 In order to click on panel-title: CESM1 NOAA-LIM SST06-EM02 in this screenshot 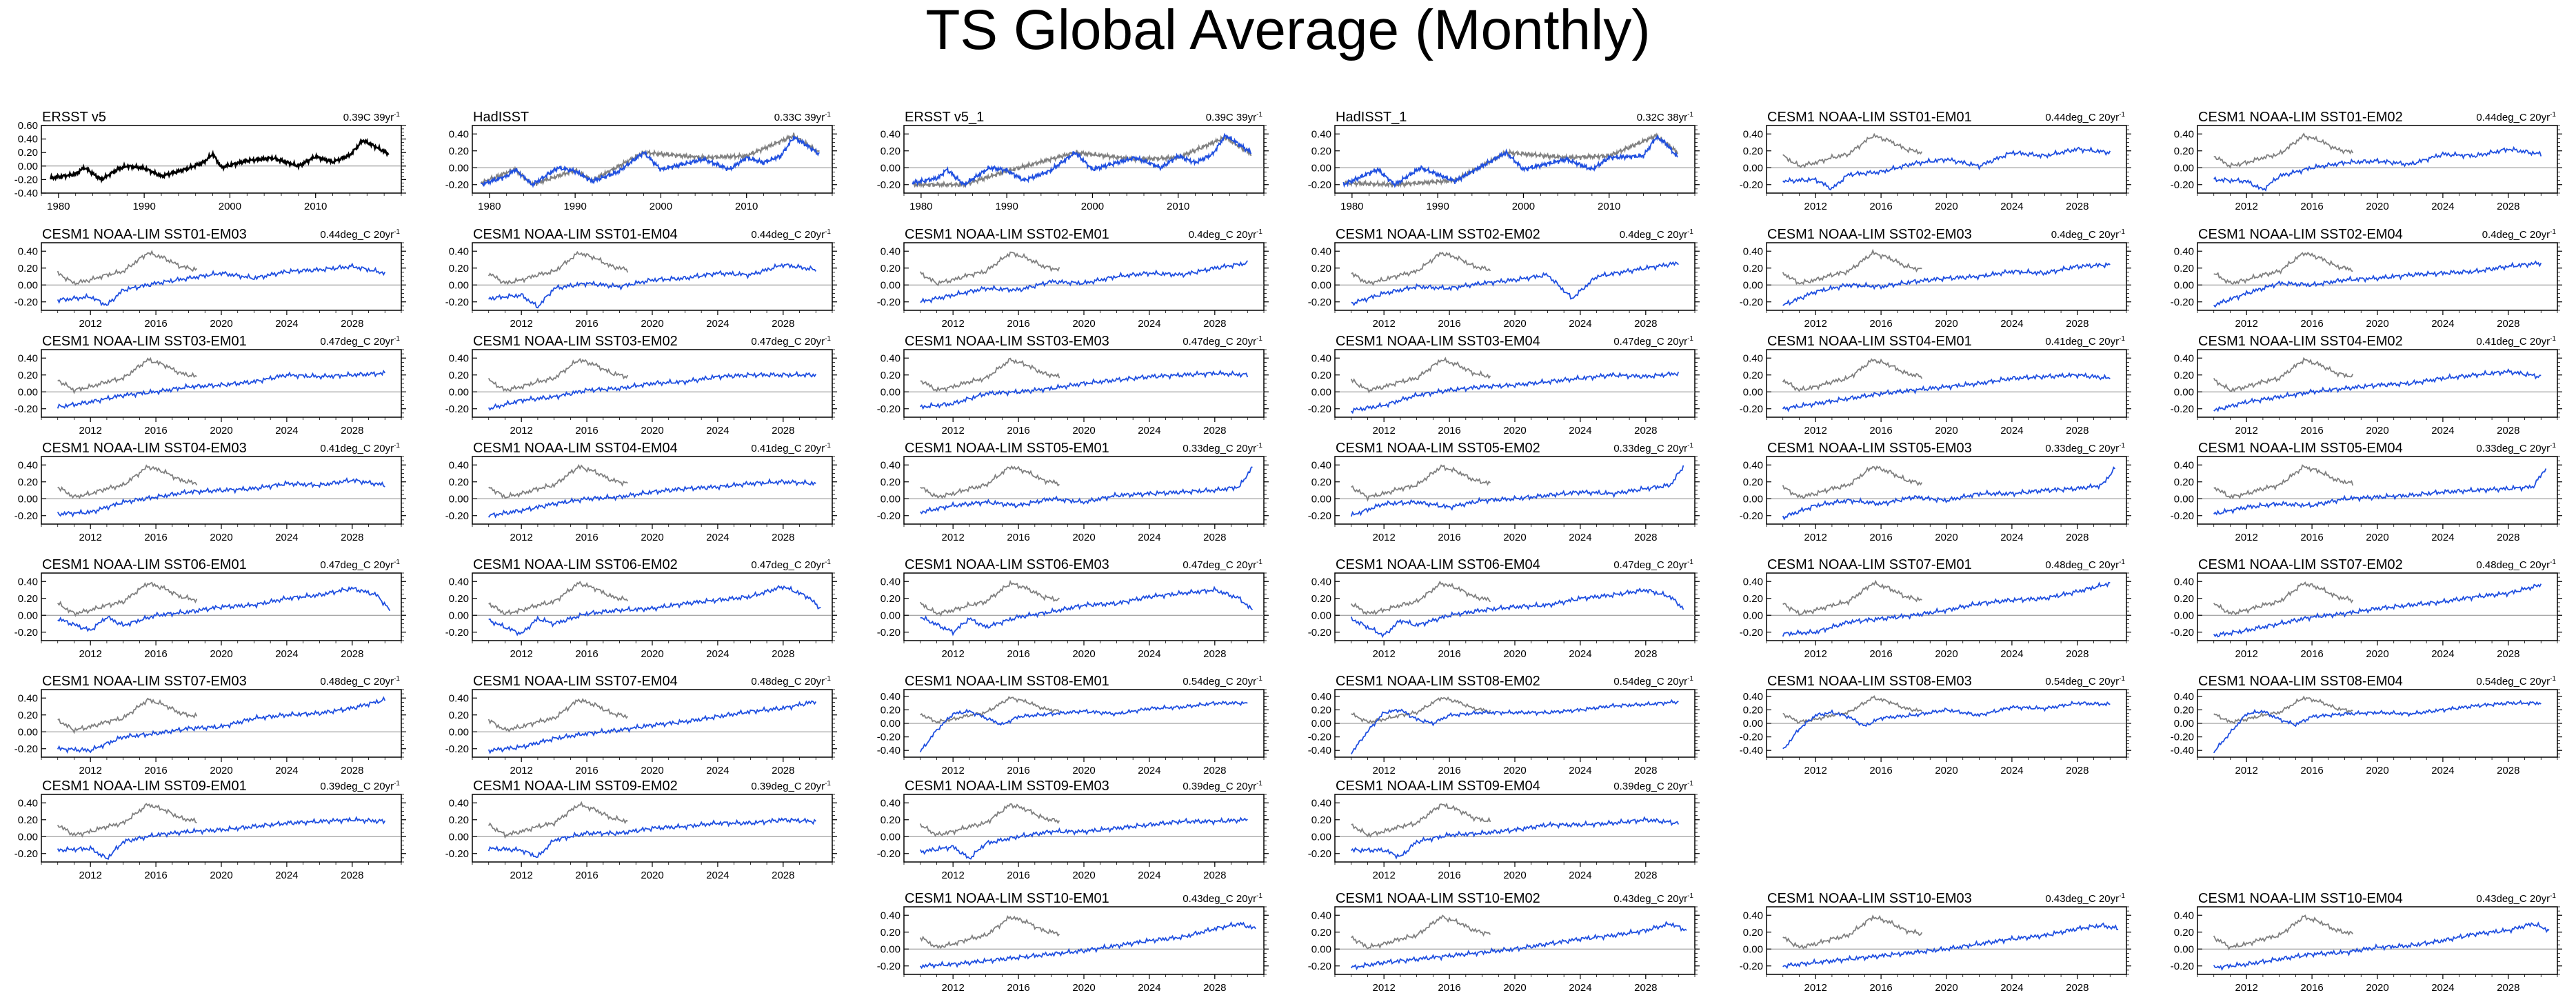, I will do `click(575, 564)`.